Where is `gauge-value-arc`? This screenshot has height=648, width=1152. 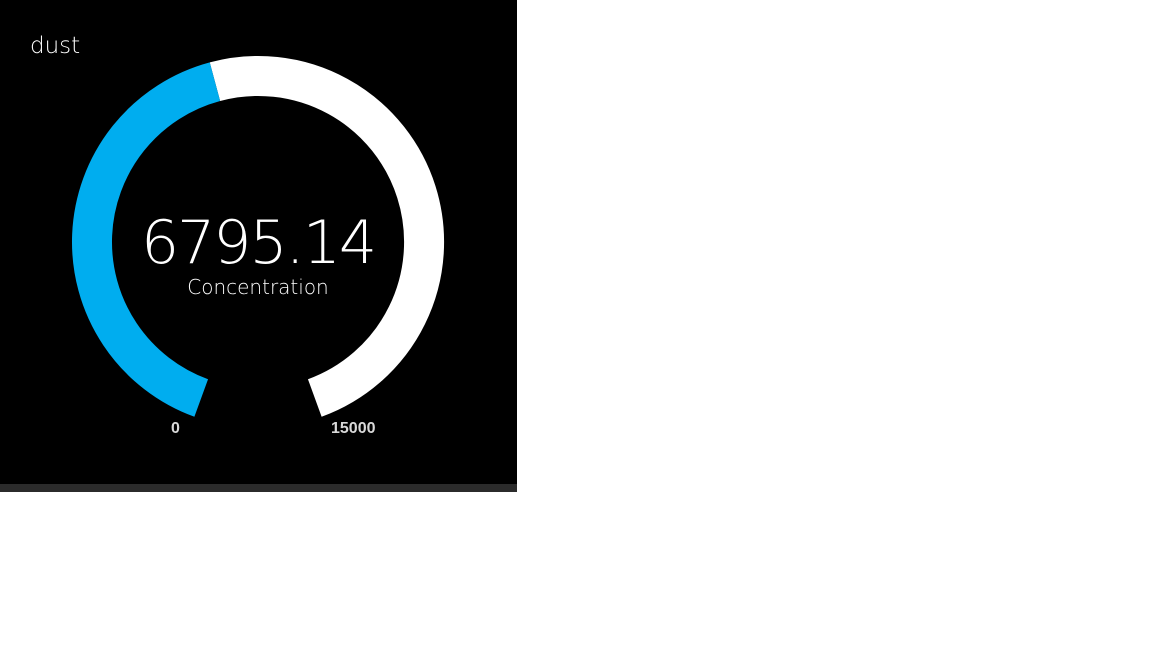
gauge-value-arc is located at coordinates (146, 239).